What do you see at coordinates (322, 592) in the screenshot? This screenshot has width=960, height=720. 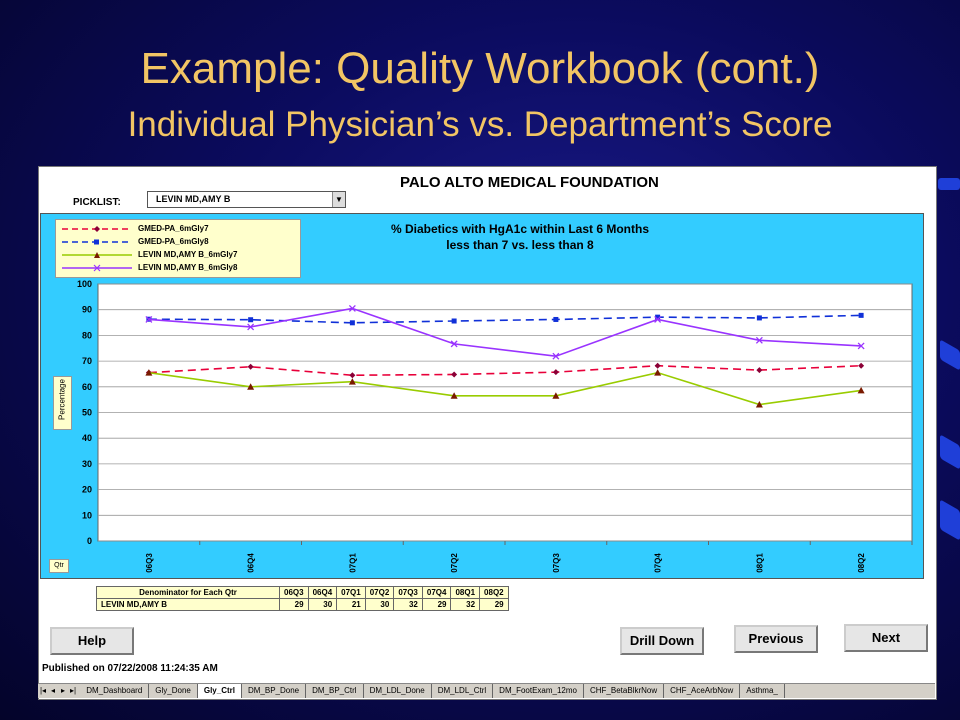 I see `table-header-cell: 06Q4` at bounding box center [322, 592].